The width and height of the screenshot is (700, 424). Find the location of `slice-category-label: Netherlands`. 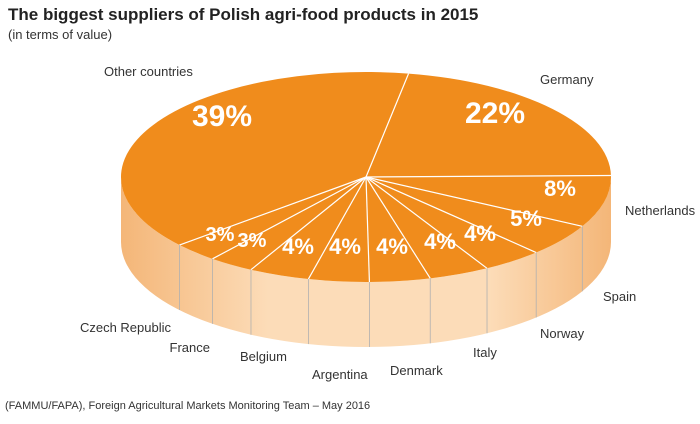

slice-category-label: Netherlands is located at coordinates (660, 210).